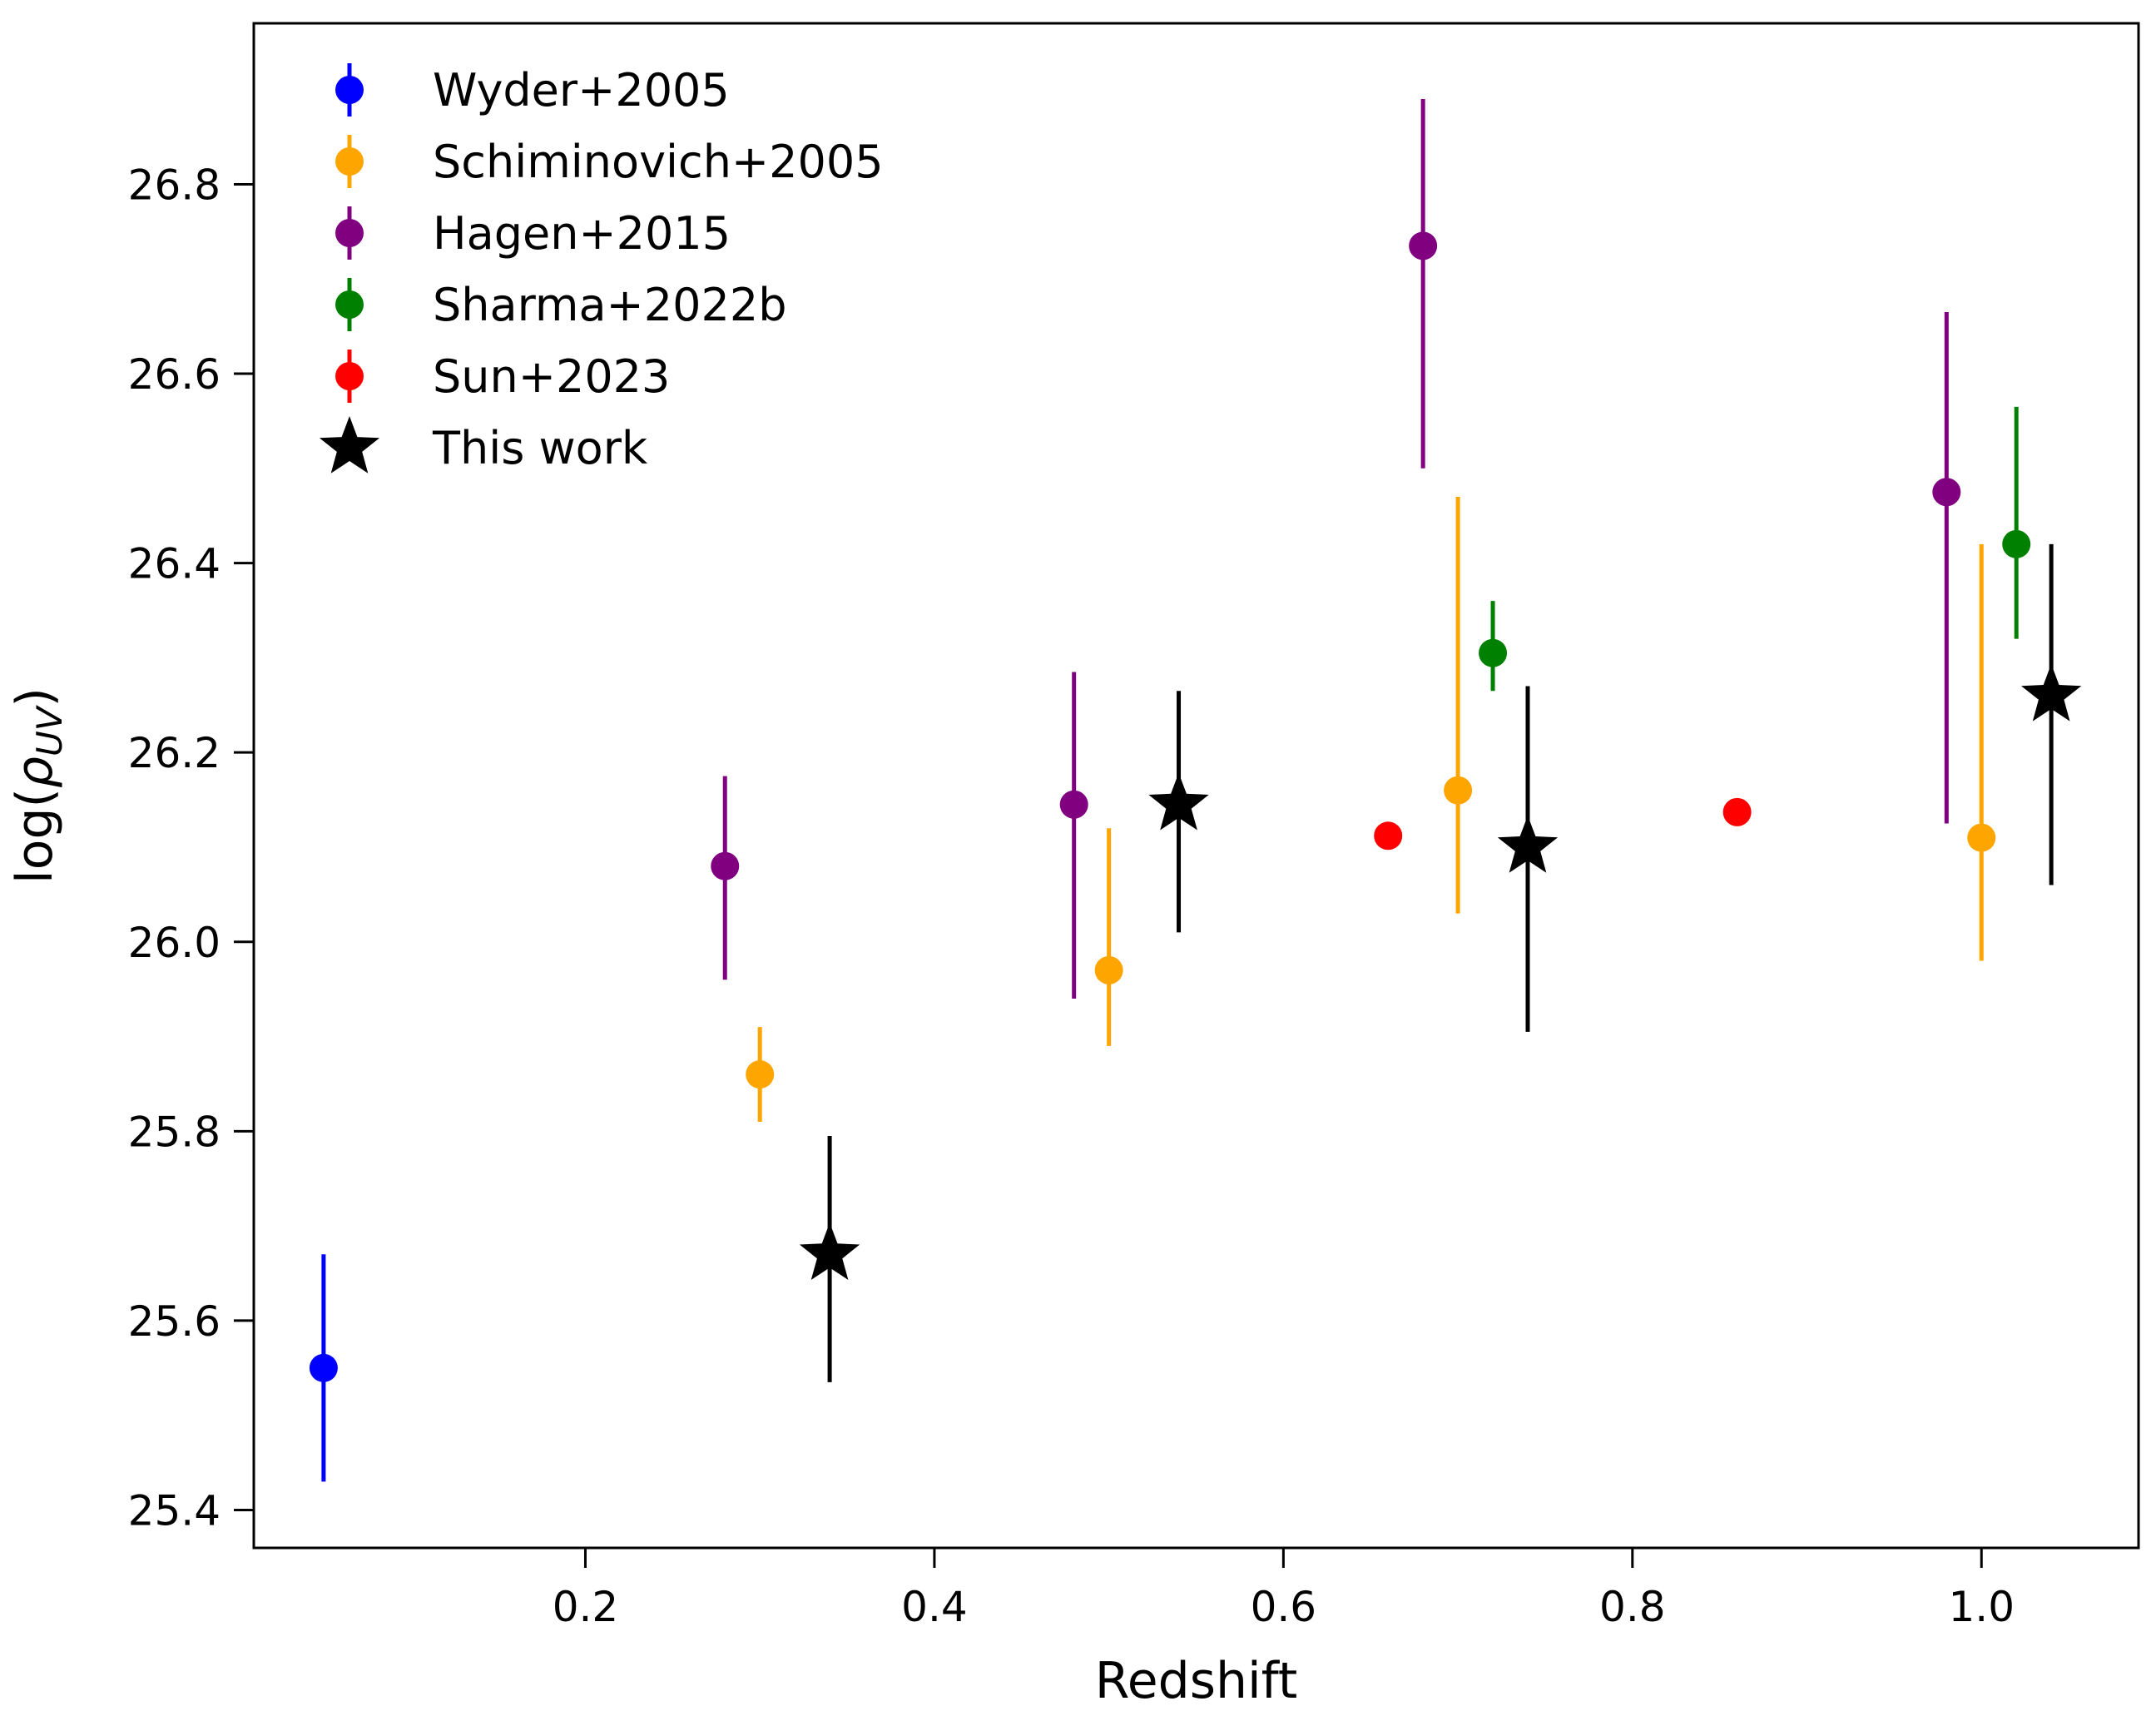 The height and width of the screenshot is (1711, 2156). I want to click on legend-item-sun-2023: Sun+2023, so click(502, 377).